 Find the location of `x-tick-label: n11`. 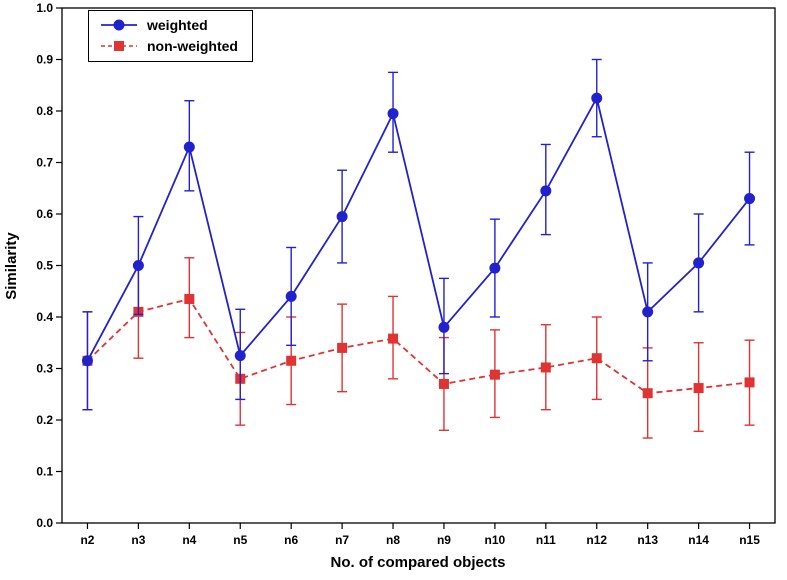

x-tick-label: n11 is located at coordinates (546, 540).